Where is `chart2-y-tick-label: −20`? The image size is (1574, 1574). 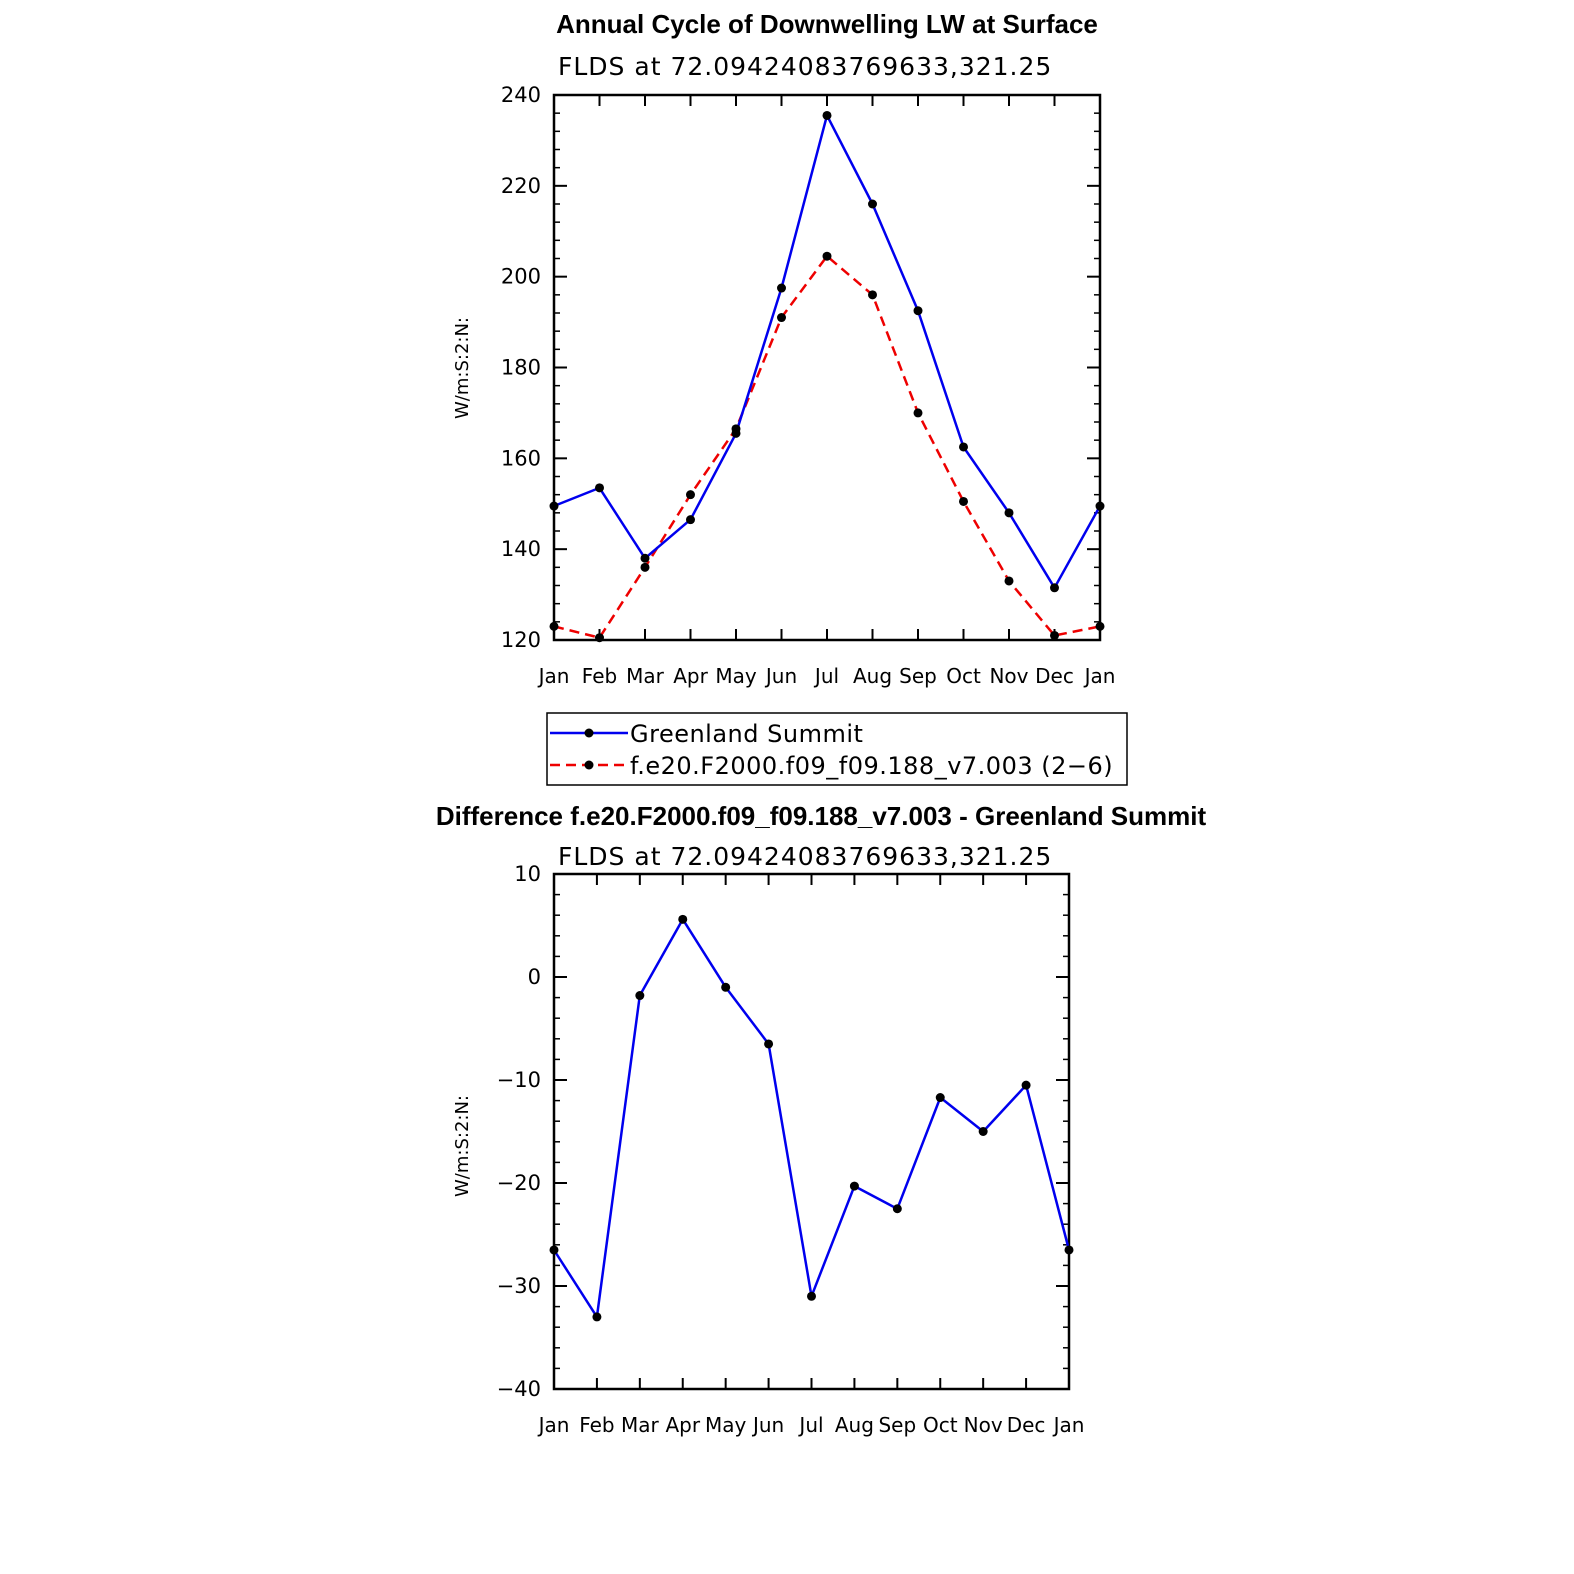
chart2-y-tick-label: −20 is located at coordinates (519, 1183).